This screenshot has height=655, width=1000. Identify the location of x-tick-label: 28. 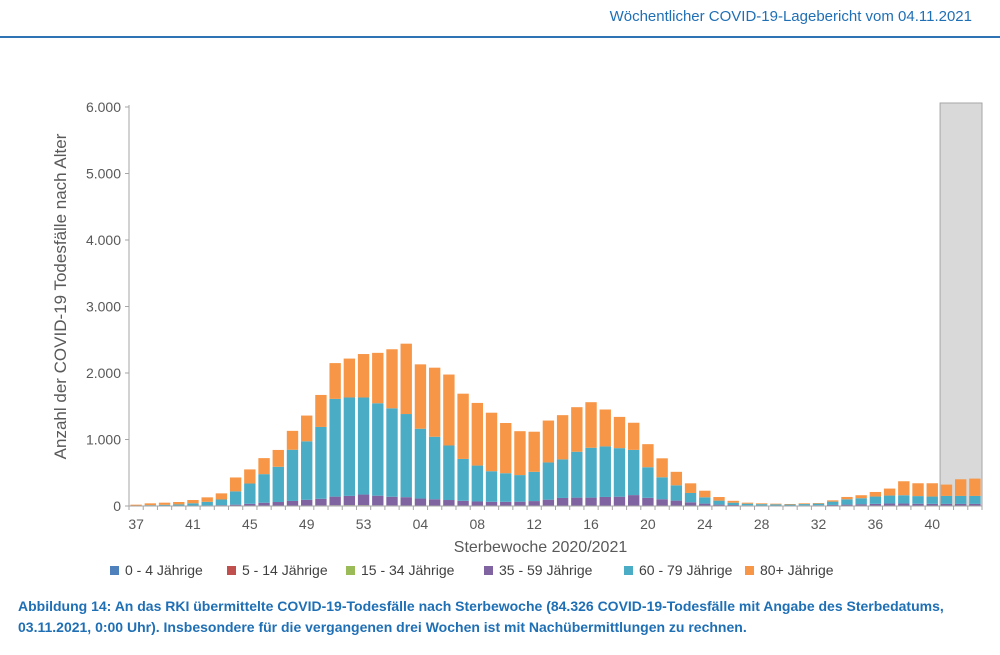
(762, 524).